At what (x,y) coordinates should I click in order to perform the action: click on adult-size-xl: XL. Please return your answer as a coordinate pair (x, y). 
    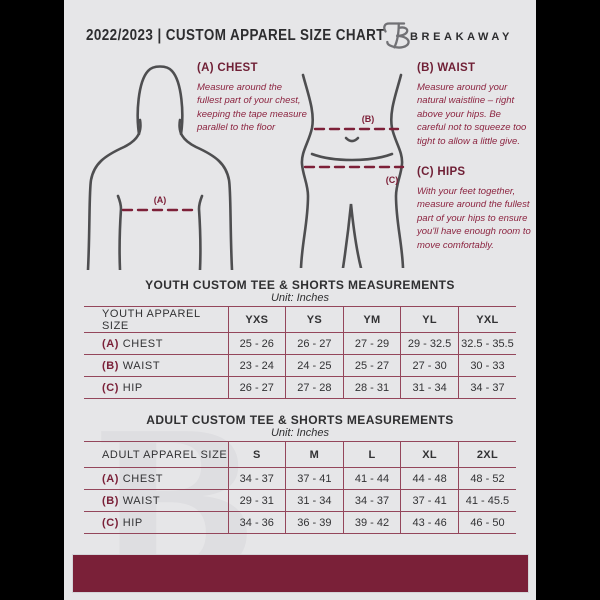
    Looking at the image, I should click on (429, 454).